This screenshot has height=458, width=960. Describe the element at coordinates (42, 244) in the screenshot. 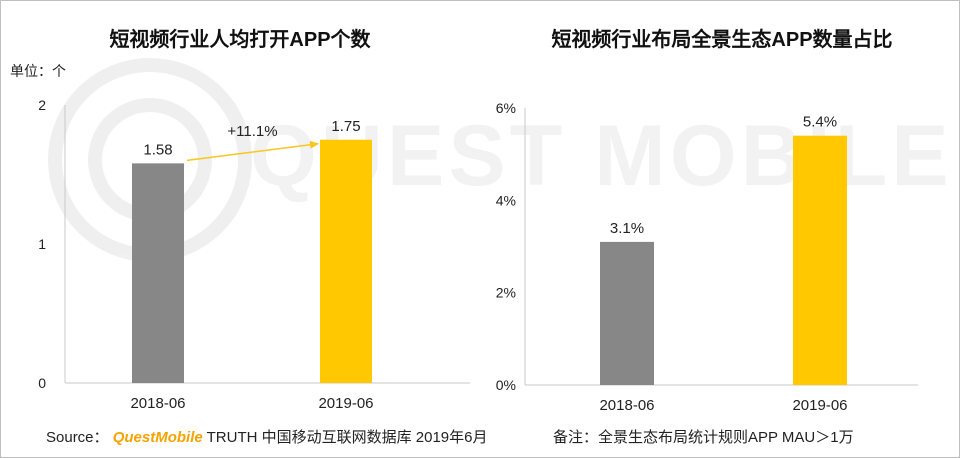

I see `y-tick-label: 1` at that location.